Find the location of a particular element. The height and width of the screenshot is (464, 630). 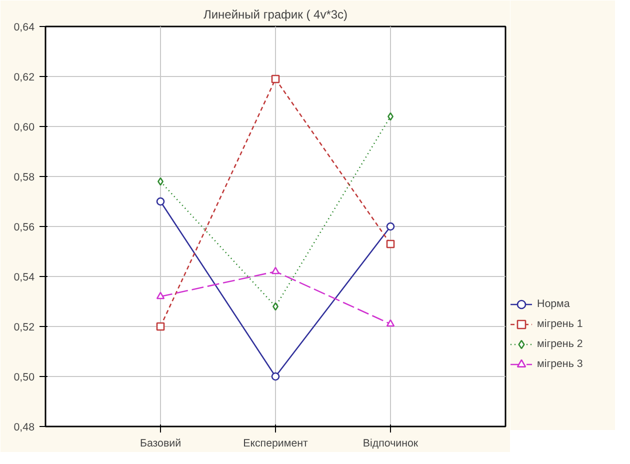

y-tick-label: 0,54 is located at coordinates (24, 278).